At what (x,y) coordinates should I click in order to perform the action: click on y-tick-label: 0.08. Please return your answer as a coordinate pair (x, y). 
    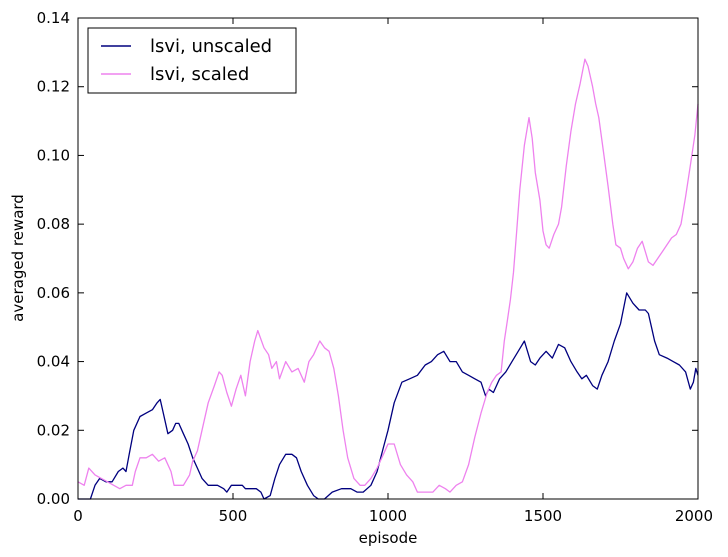
    Looking at the image, I should click on (53, 224).